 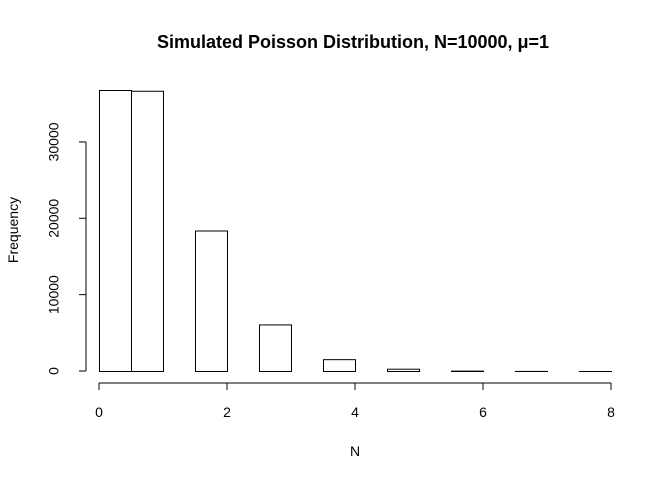 I want to click on x-tick-label-3: 6, so click(x=483, y=412).